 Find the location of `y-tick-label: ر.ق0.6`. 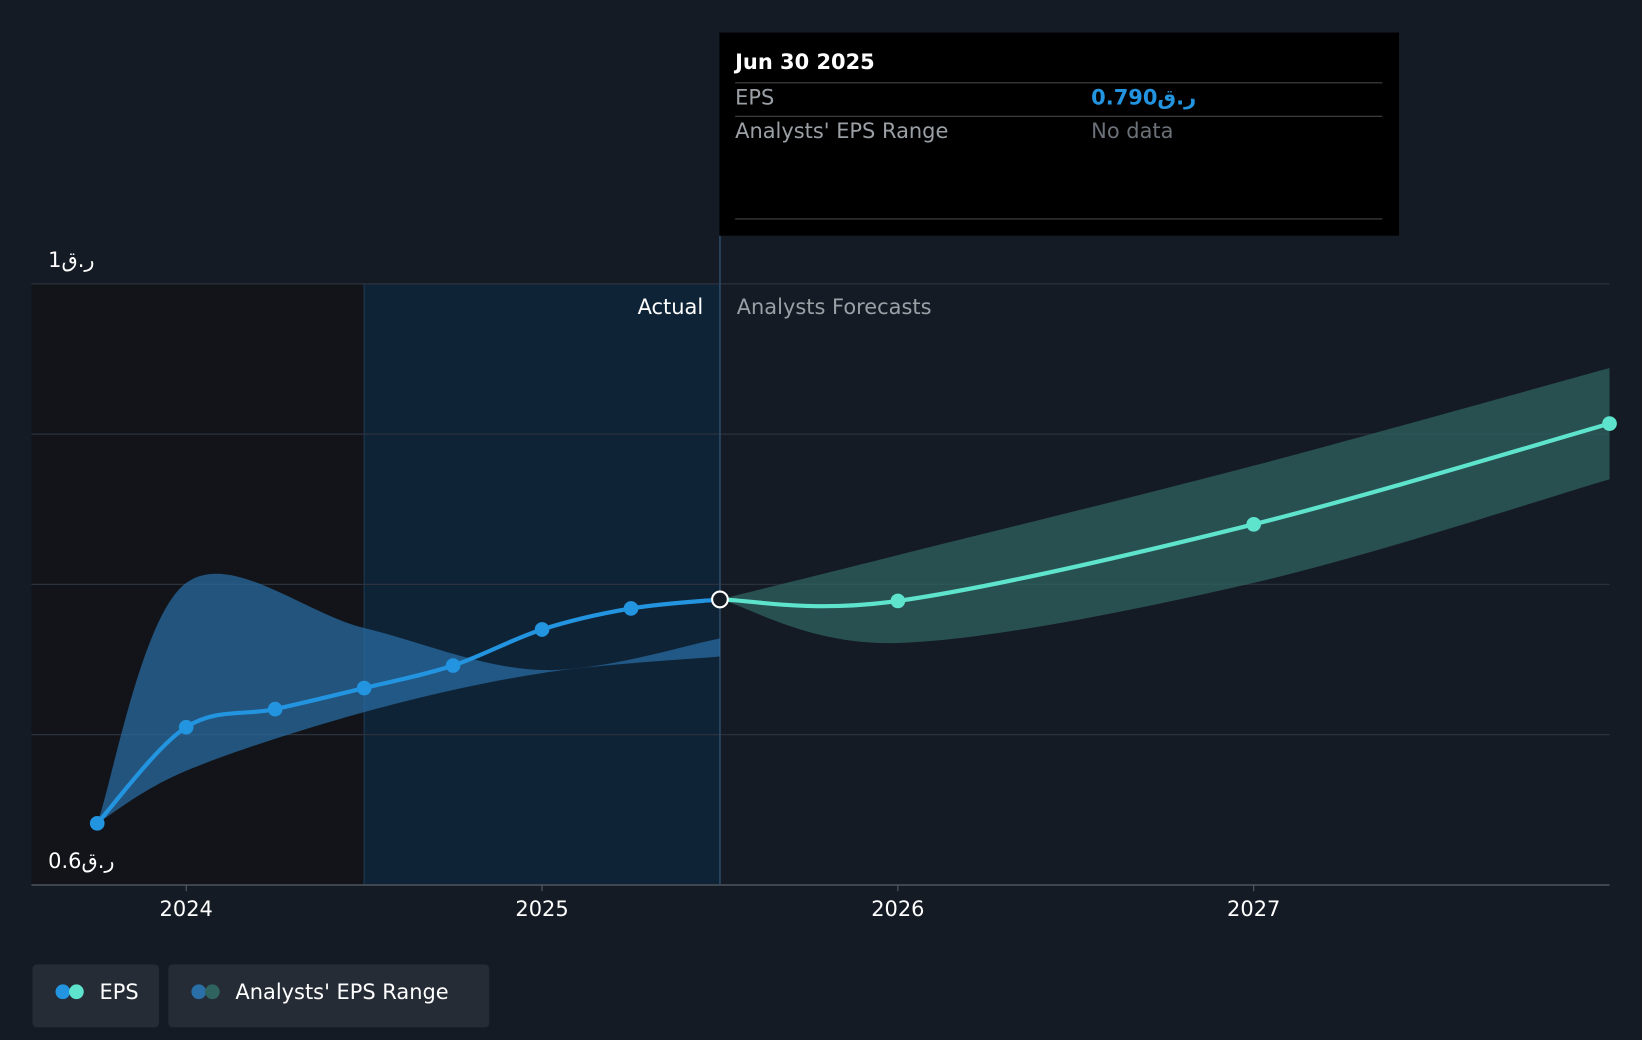

y-tick-label: ر.ق0.6 is located at coordinates (81, 861).